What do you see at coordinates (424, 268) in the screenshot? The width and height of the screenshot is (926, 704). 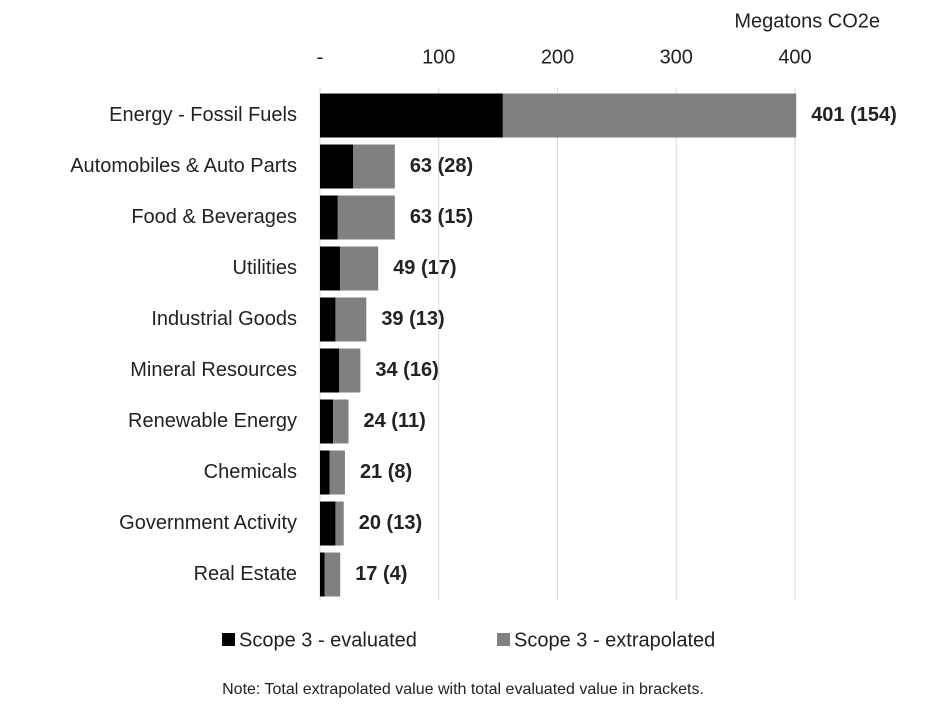 I see `value-label: 49 (17)` at bounding box center [424, 268].